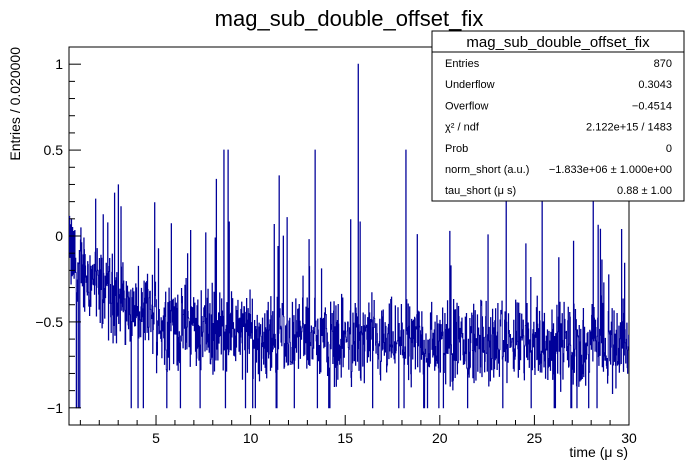 The width and height of the screenshot is (698, 474). Describe the element at coordinates (251, 438) in the screenshot. I see `x-tick-label: 10` at that location.